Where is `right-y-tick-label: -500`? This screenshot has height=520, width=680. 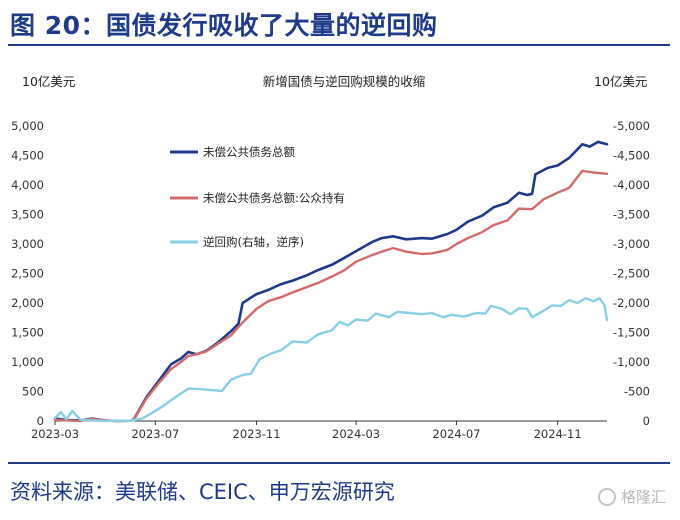
right-y-tick-label: -500 is located at coordinates (637, 392).